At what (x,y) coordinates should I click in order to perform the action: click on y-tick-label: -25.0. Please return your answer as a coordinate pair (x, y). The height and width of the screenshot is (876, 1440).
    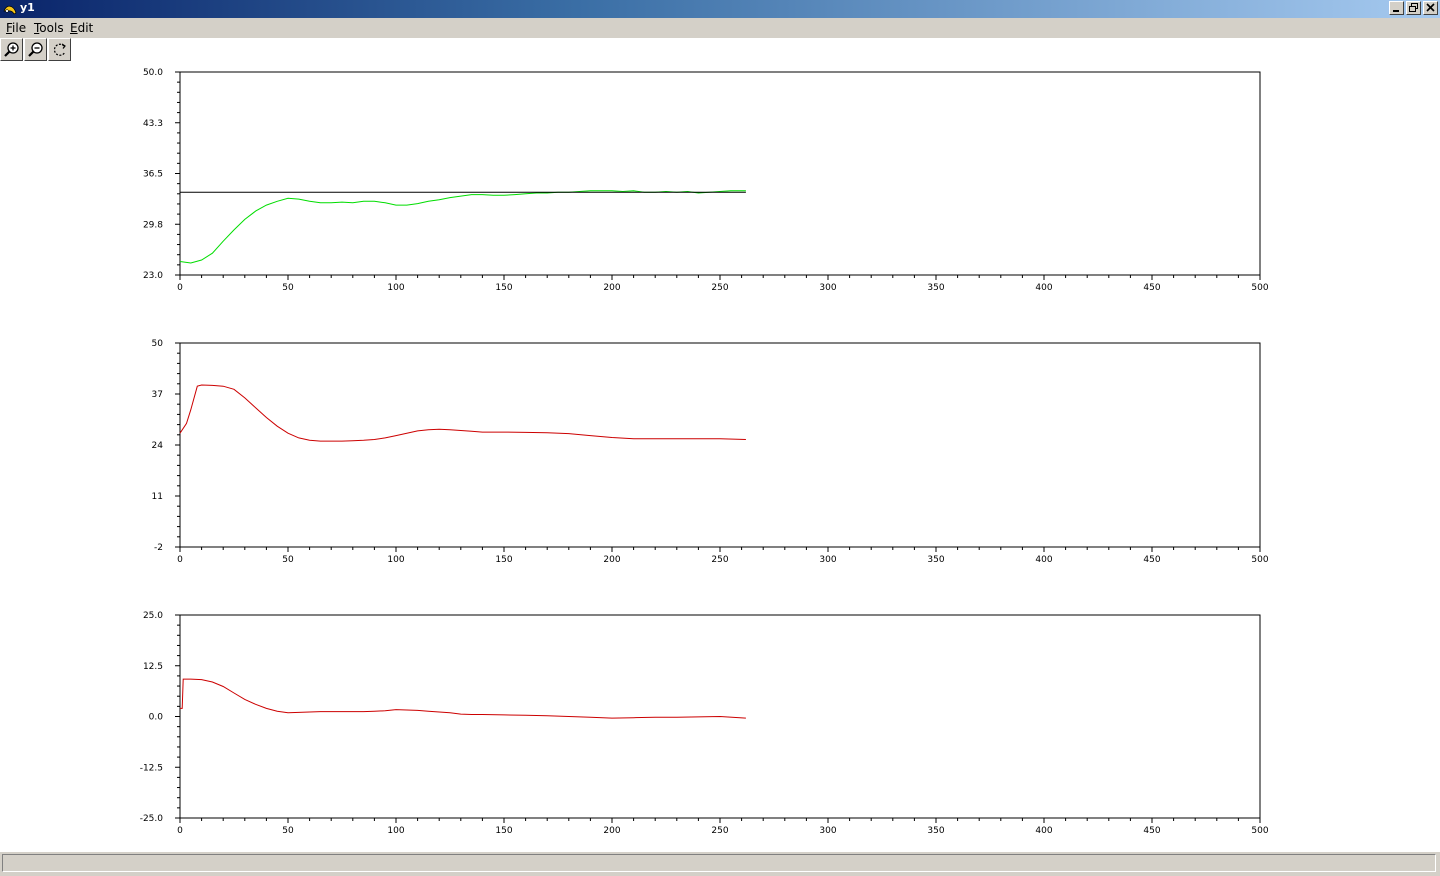
    Looking at the image, I should click on (152, 819).